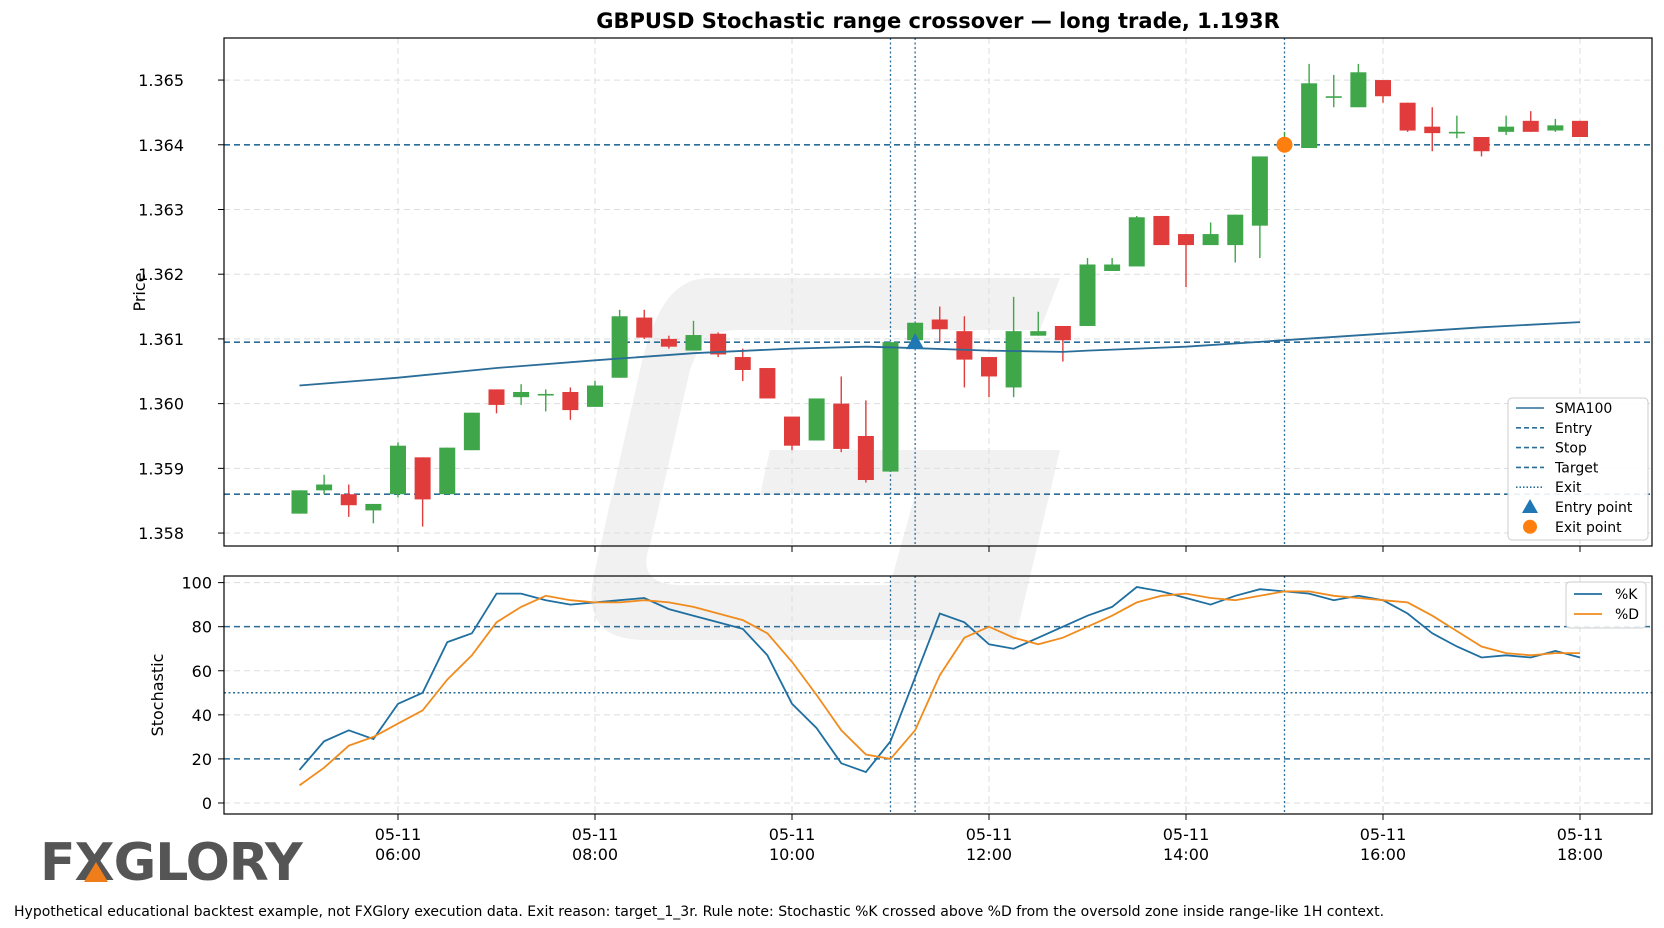 The image size is (1664, 928). I want to click on price-y-tick-label: 1.361, so click(161, 339).